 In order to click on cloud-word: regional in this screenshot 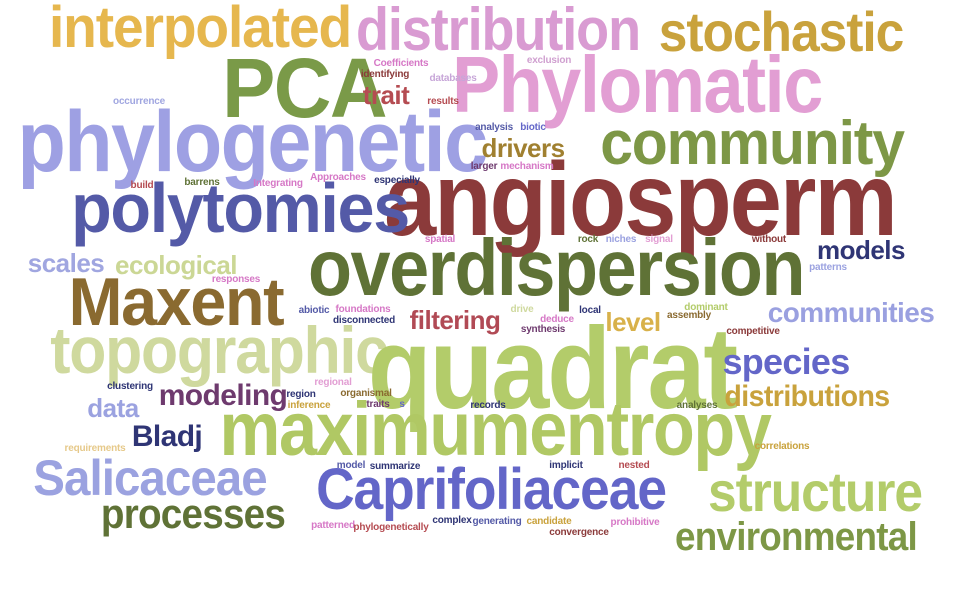, I will do `click(333, 382)`.